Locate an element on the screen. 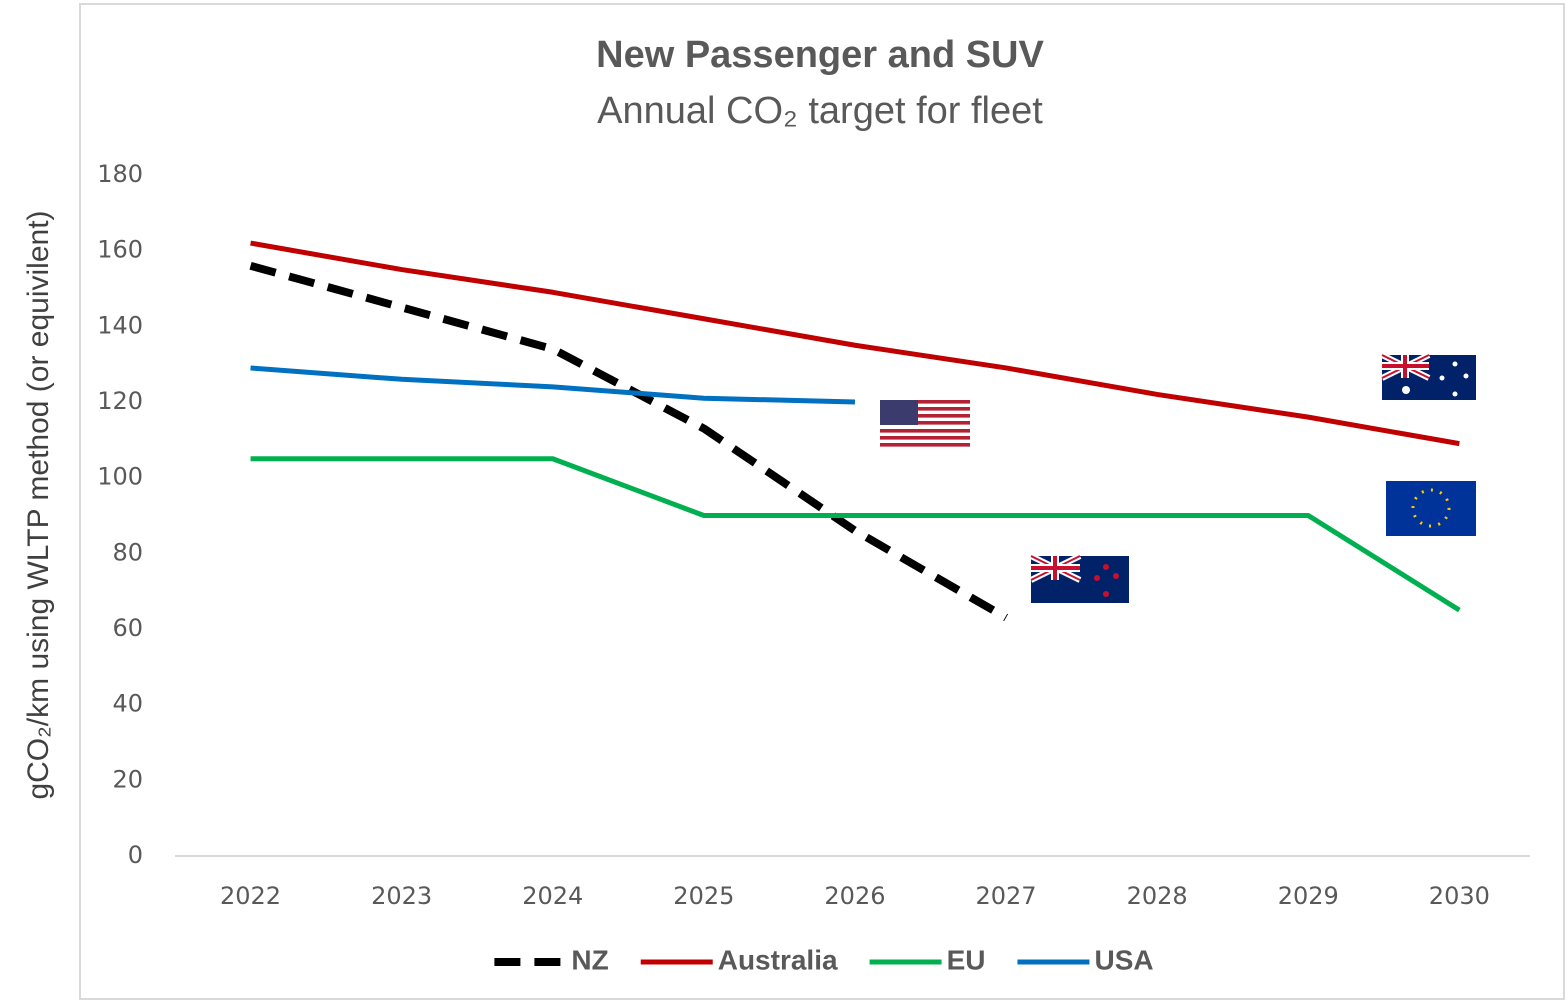  flag-eu is located at coordinates (1431, 508).